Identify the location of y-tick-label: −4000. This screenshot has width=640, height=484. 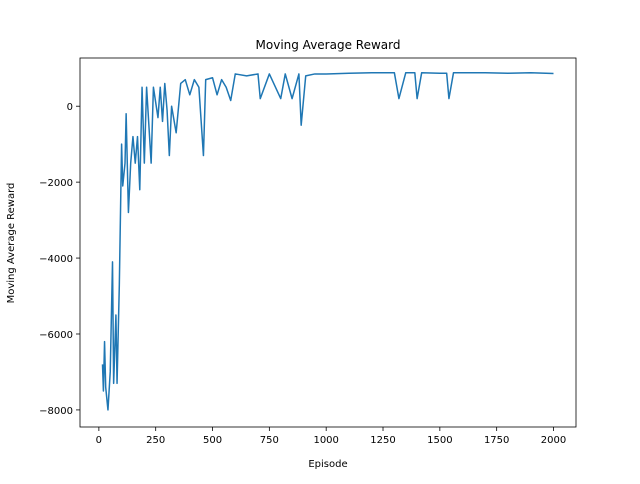
(56, 259).